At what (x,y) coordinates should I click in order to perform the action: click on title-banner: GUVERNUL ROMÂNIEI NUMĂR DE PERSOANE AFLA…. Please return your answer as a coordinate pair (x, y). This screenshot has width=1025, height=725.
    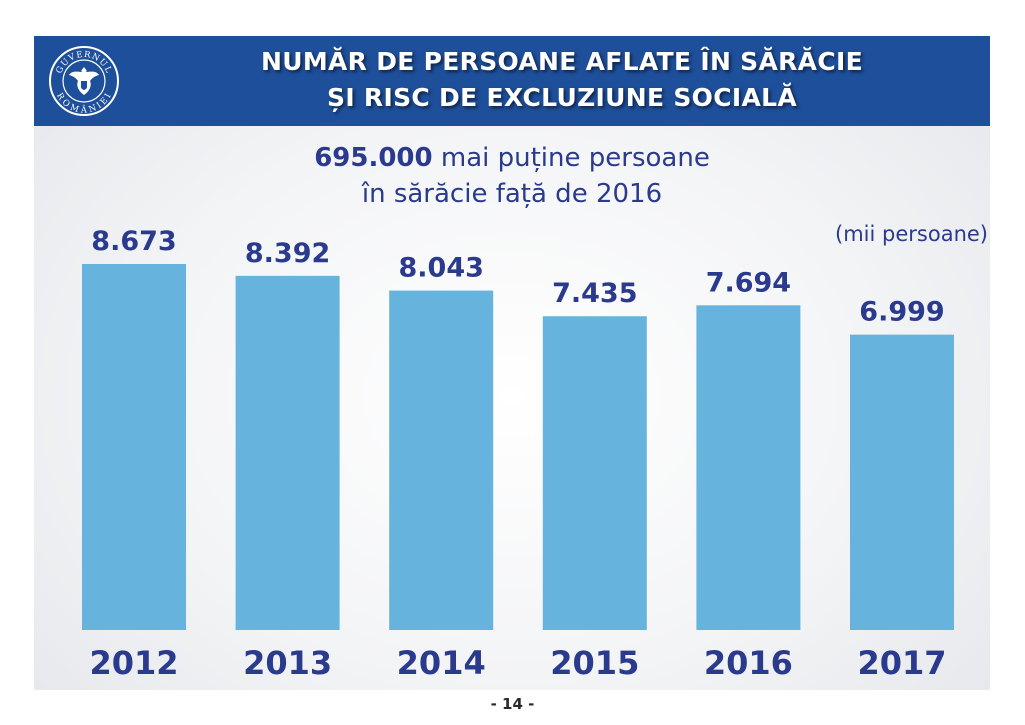
    Looking at the image, I should click on (512, 81).